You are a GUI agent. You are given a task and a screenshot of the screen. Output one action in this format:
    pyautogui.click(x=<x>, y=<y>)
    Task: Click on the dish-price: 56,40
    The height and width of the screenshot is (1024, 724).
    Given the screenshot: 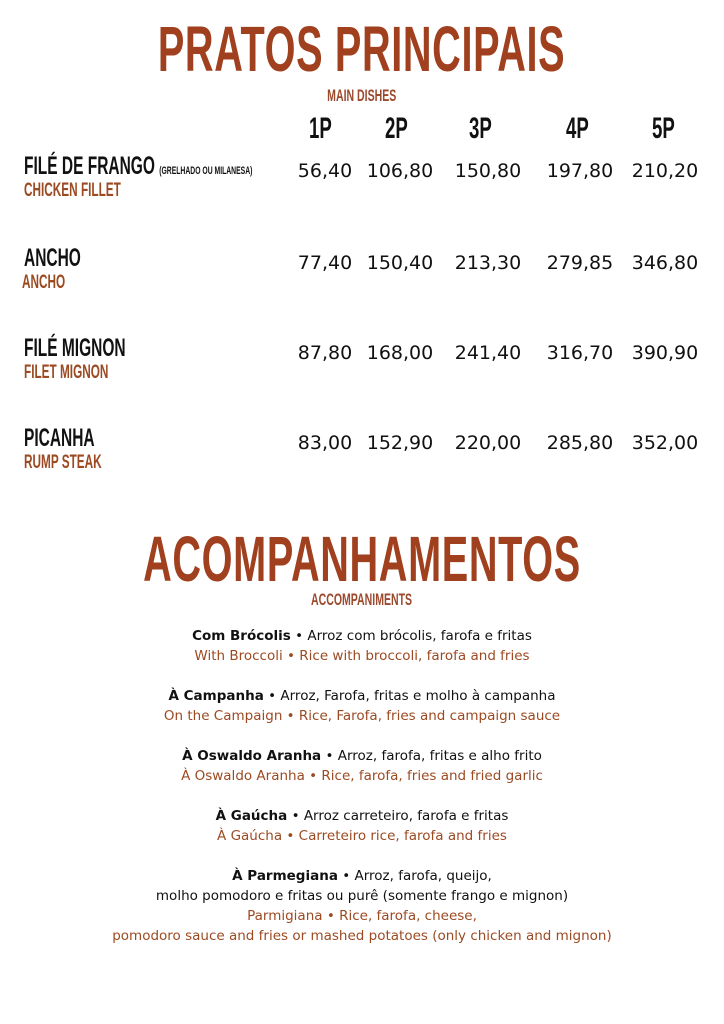 What is the action you would take?
    pyautogui.click(x=325, y=171)
    